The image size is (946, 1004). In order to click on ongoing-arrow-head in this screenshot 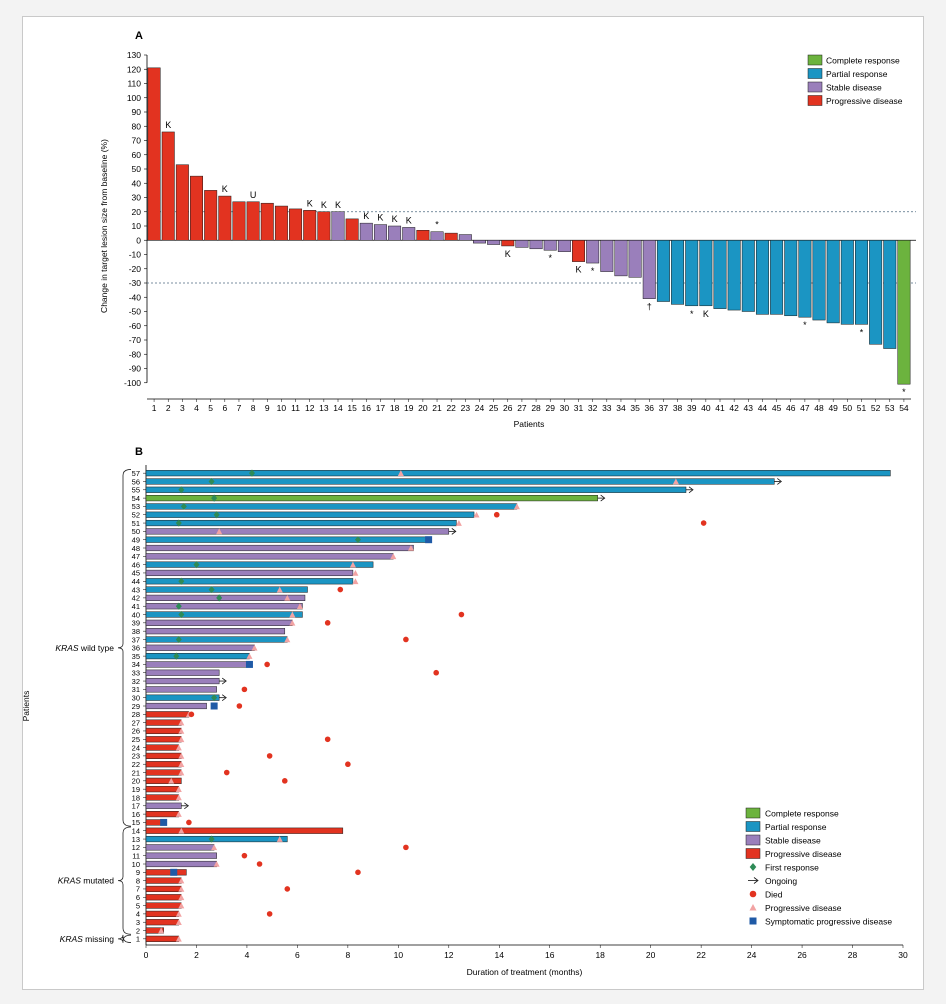, I will do `click(691, 490)`.